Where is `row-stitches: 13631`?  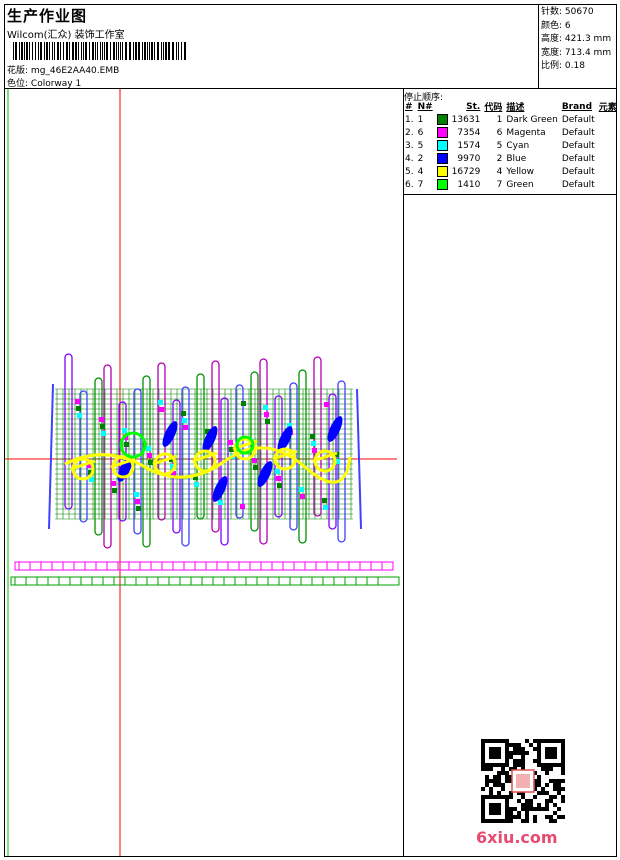
row-stitches: 13631 is located at coordinates (466, 119).